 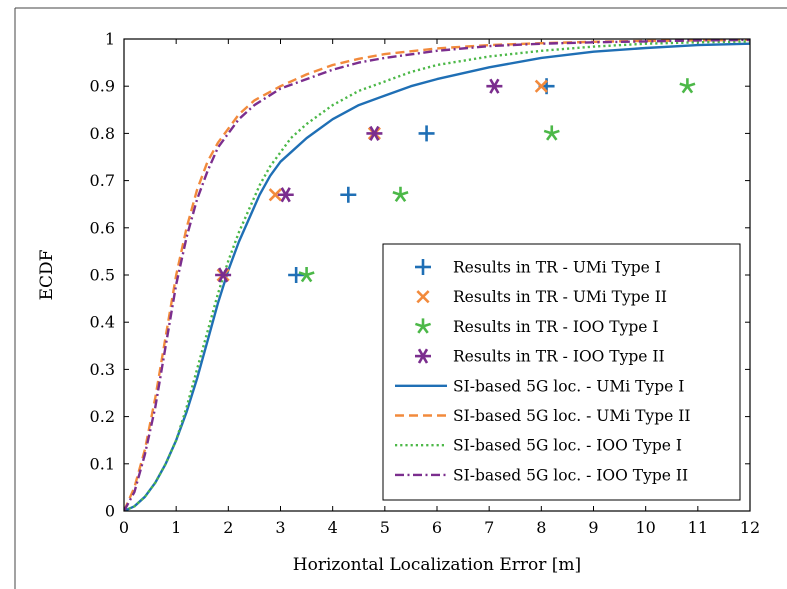 I want to click on legend-label: Results in TR - IOO Type II, so click(x=559, y=357).